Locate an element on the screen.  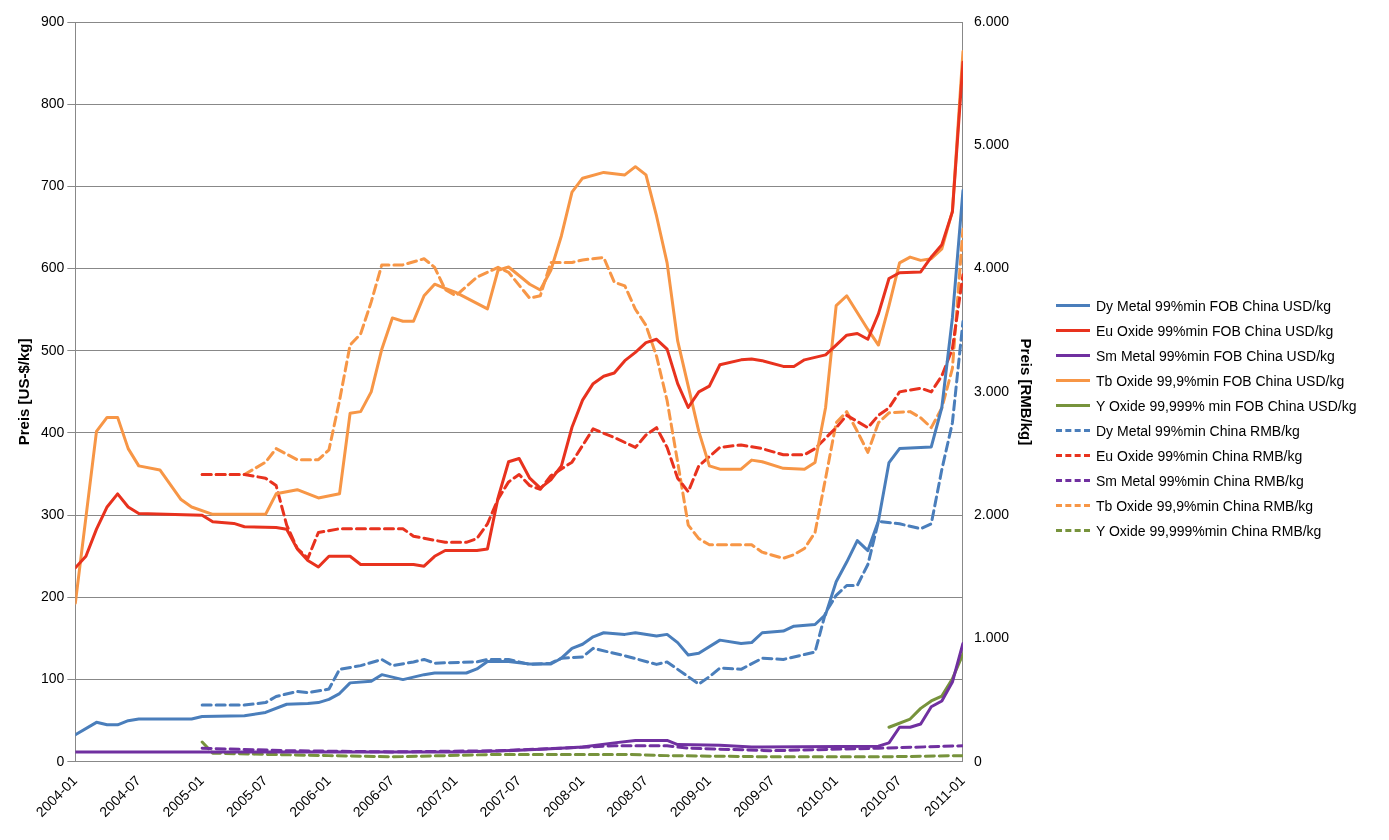
y2-tick-label: 0 is located at coordinates (977, 760).